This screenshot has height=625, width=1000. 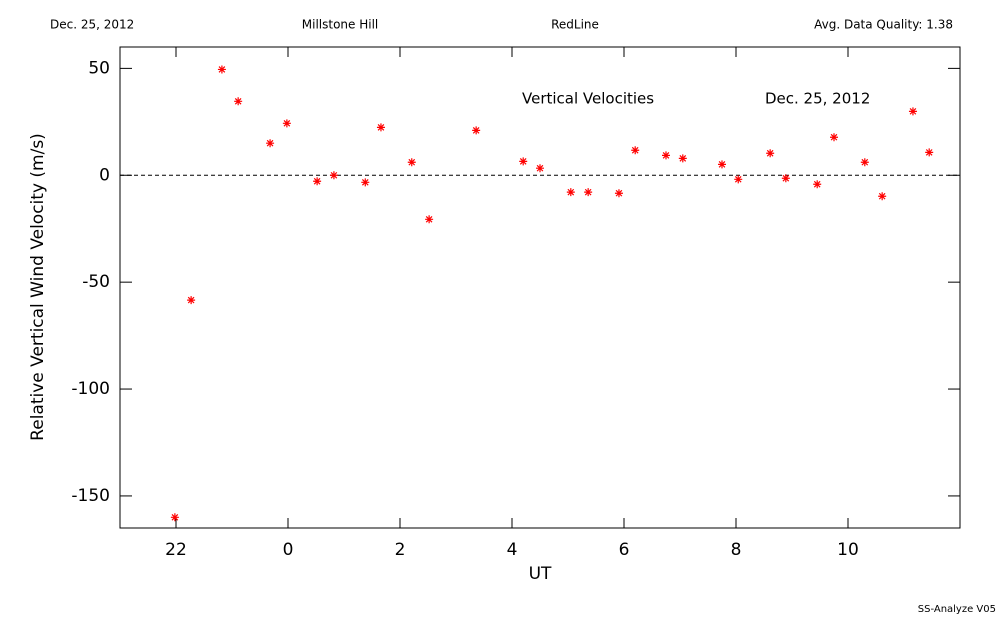 I want to click on x-axis-label: UT, so click(x=540, y=574).